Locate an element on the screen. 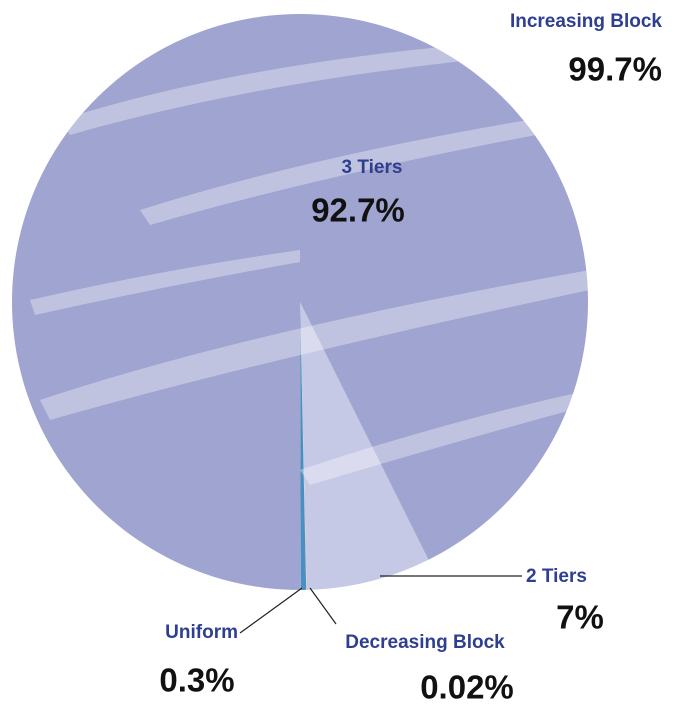 This screenshot has width=681, height=706. slice-label: Decreasing Block is located at coordinates (425, 642).